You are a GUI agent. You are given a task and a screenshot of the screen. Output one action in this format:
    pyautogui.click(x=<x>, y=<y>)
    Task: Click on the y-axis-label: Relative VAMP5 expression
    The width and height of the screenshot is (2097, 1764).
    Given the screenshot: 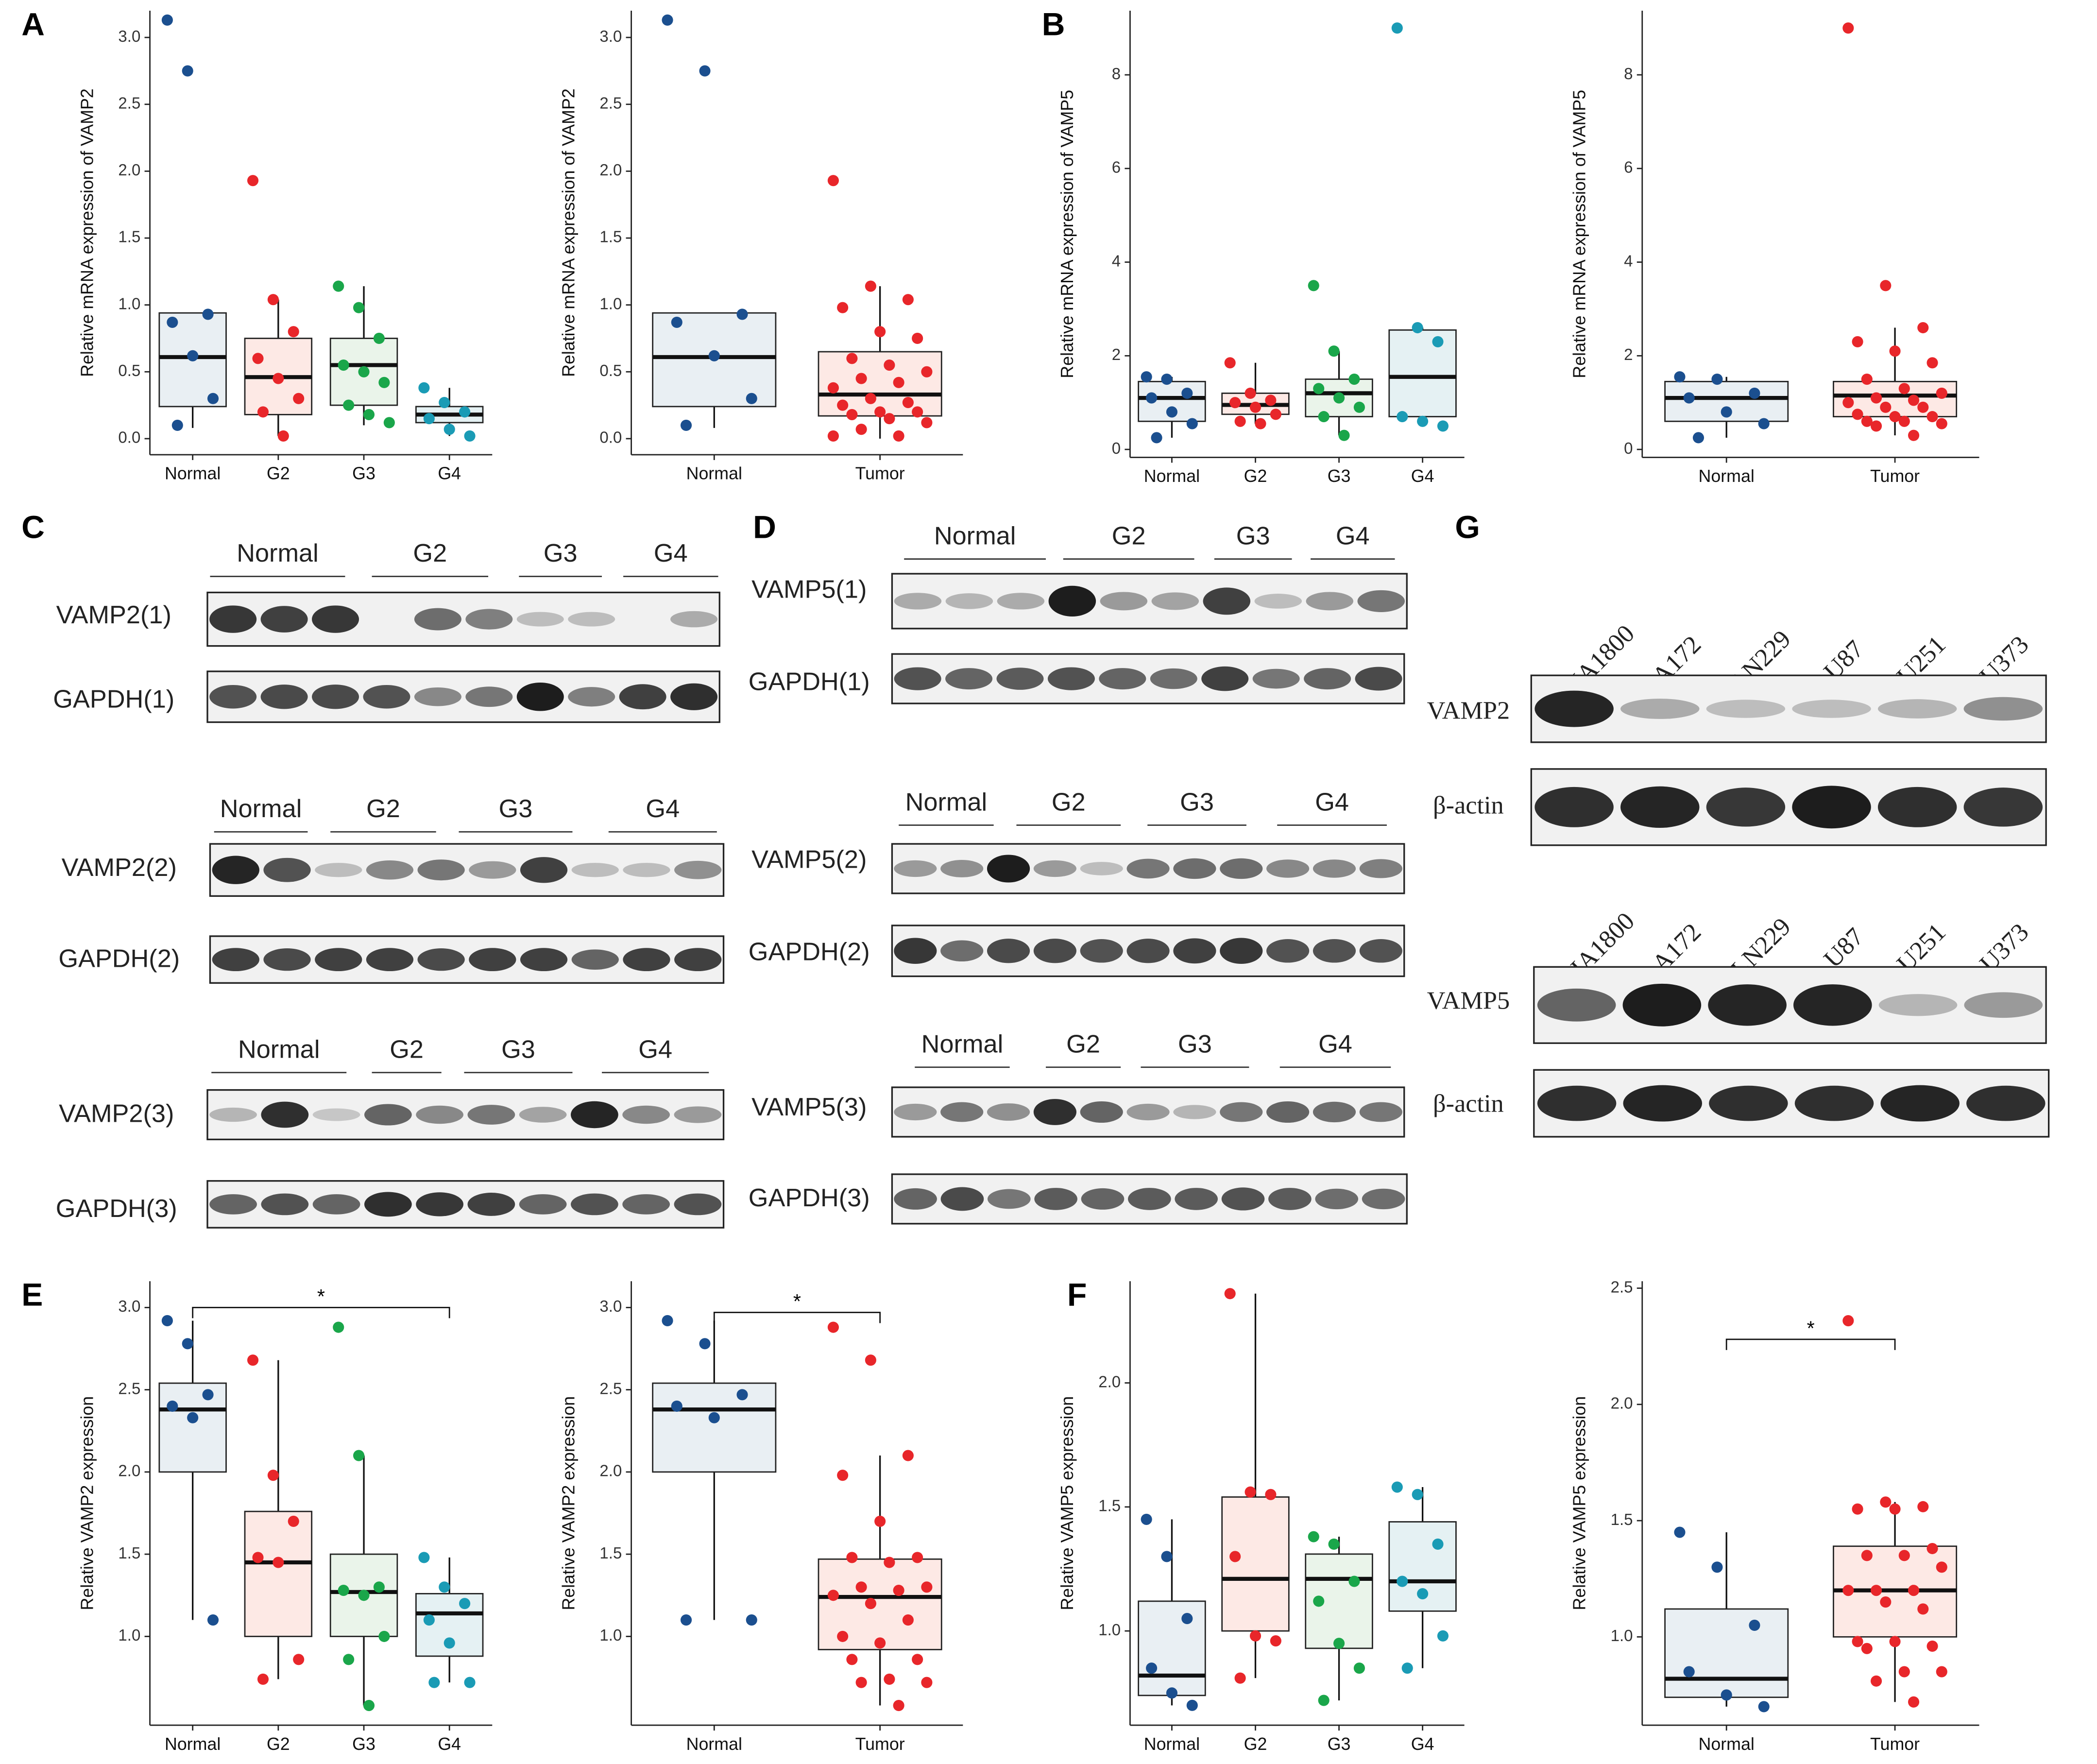 What is the action you would take?
    pyautogui.click(x=1579, y=1503)
    